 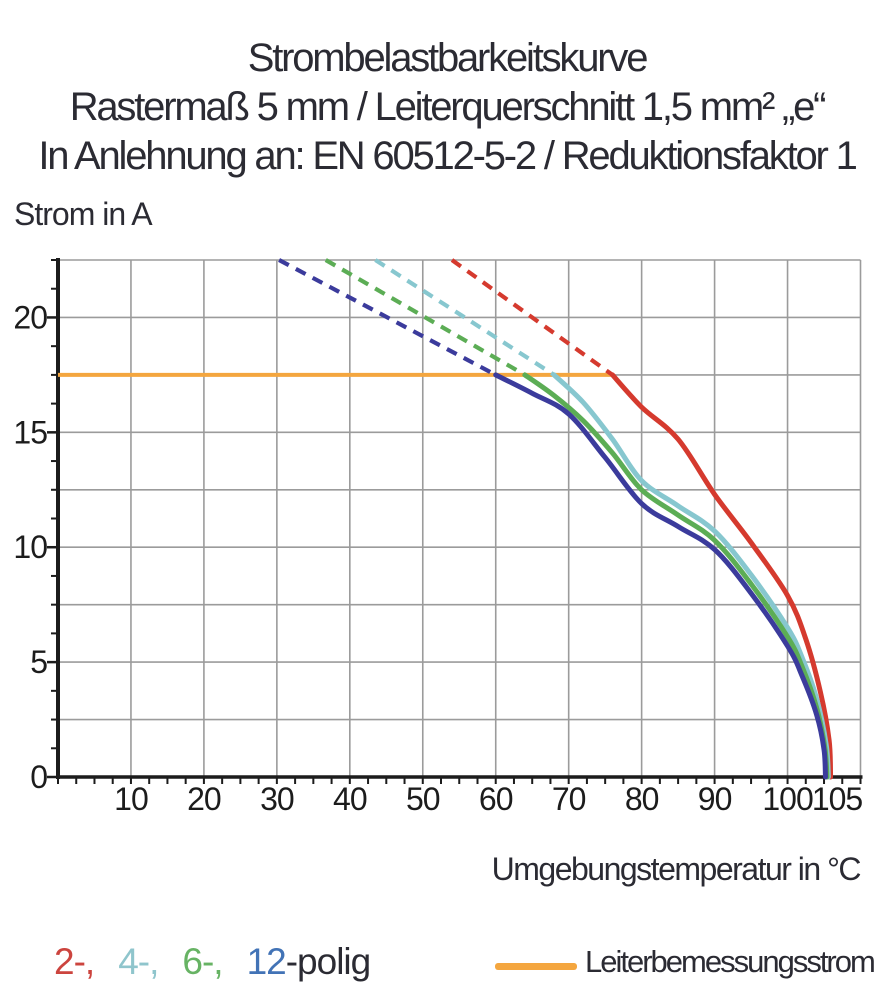 I want to click on x-tick-label: 40, so click(x=350, y=799).